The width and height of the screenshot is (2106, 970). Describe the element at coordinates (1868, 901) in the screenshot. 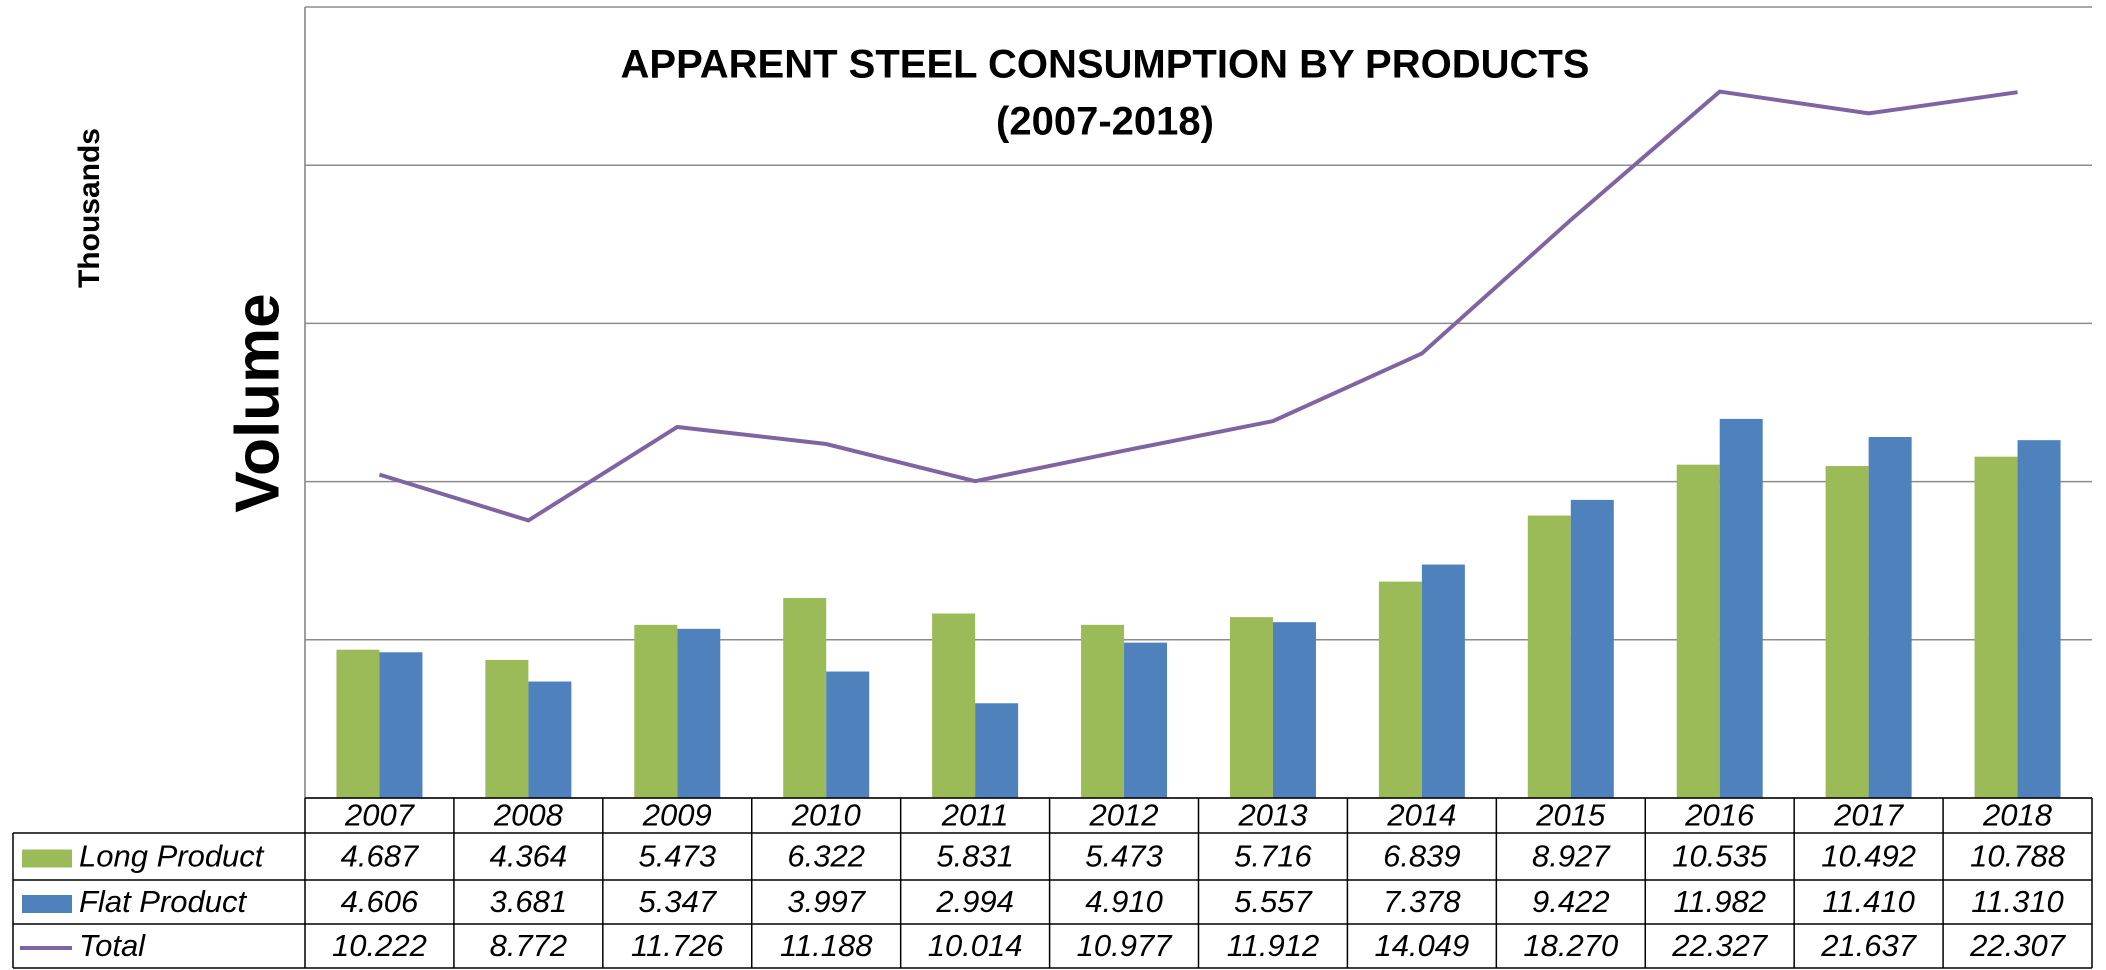

I see `data-label: 11.410` at that location.